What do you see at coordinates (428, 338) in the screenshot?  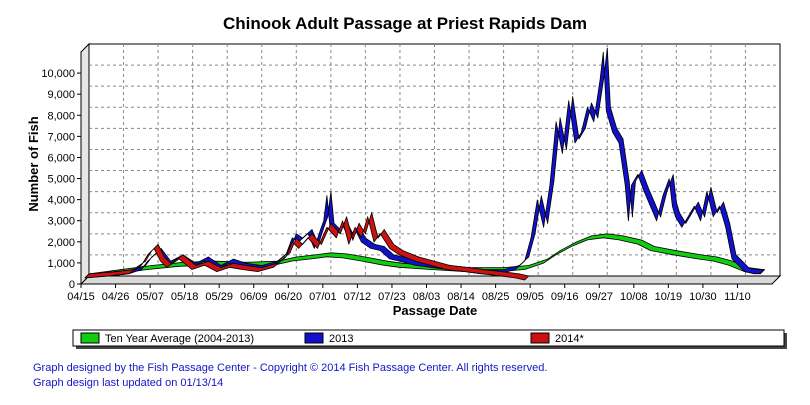 I see `legend-box` at bounding box center [428, 338].